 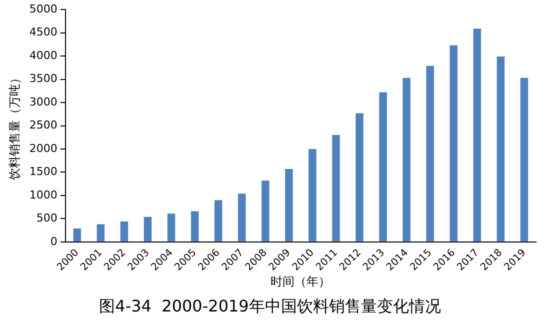 I want to click on y-tick-label: 4500, so click(x=43, y=32).